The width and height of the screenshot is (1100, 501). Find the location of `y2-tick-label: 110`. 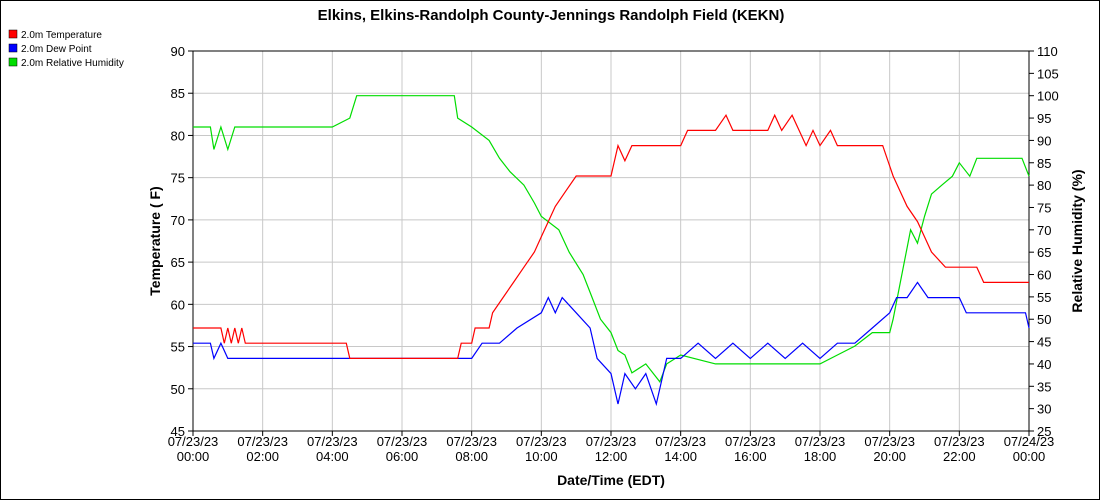

y2-tick-label: 110 is located at coordinates (1047, 51).